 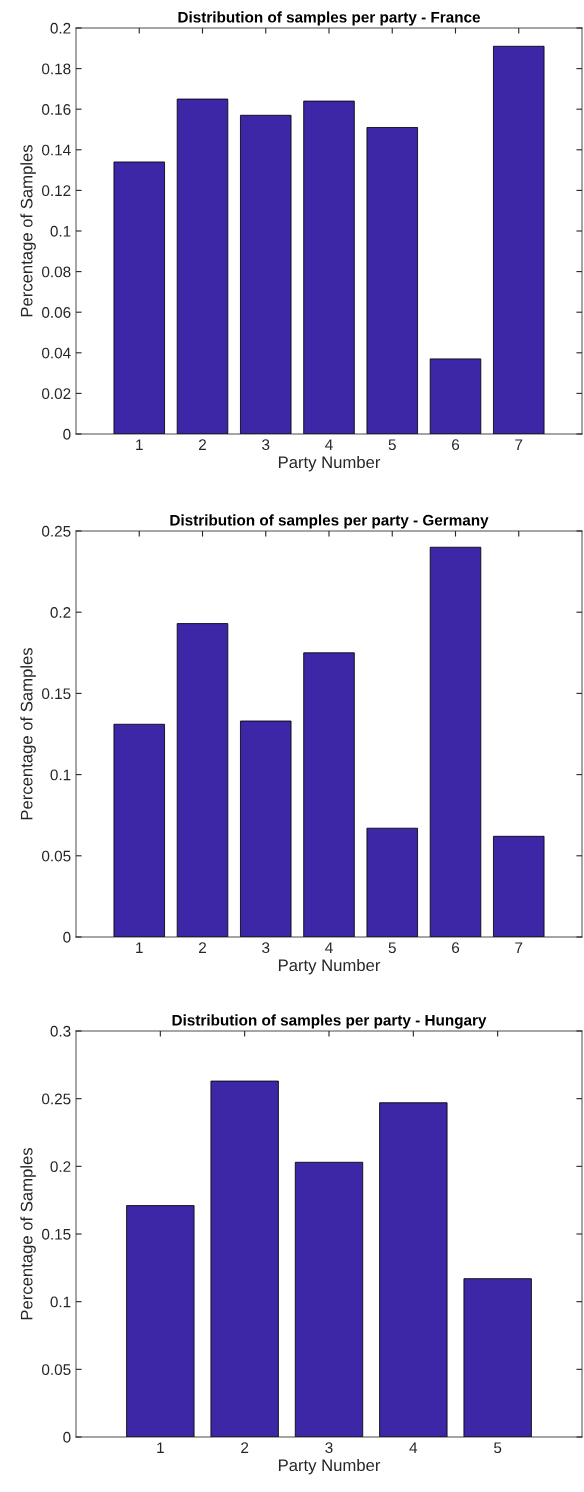 What do you see at coordinates (329, 1021) in the screenshot?
I see `chart-title: Distribution of samples per party - Hungary` at bounding box center [329, 1021].